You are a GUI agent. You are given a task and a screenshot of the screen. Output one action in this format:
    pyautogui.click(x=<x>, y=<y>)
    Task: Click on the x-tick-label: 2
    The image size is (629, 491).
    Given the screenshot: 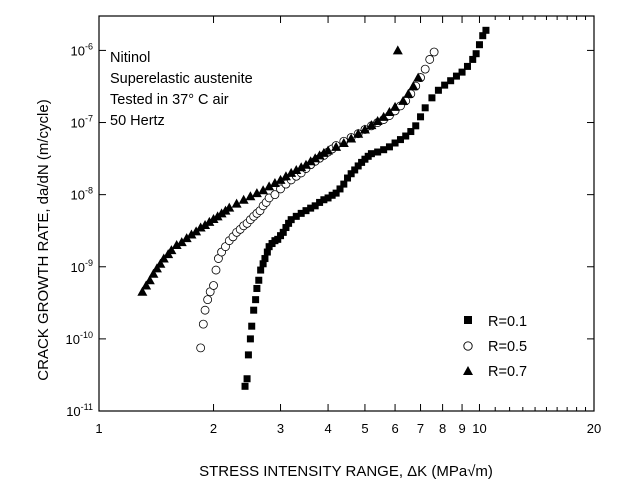 What is the action you would take?
    pyautogui.click(x=213, y=428)
    